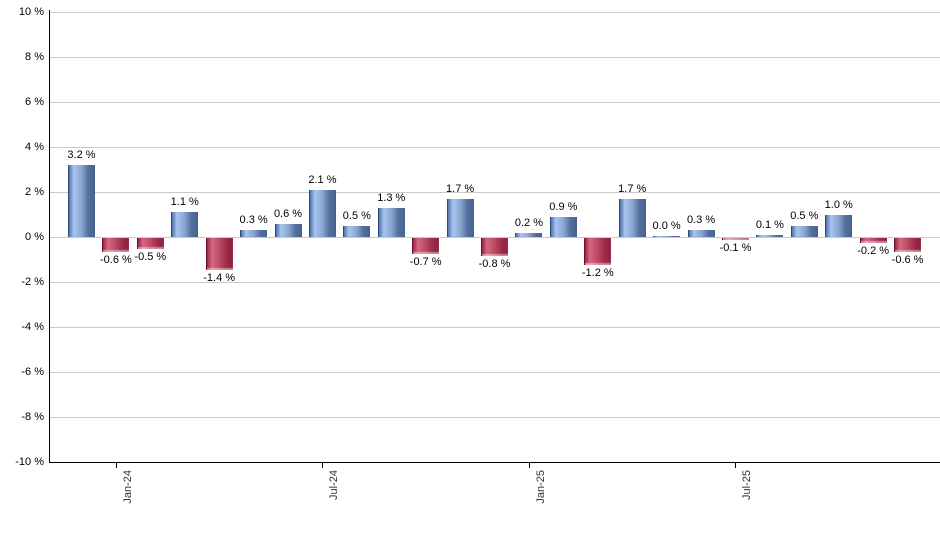 The width and height of the screenshot is (940, 550). What do you see at coordinates (391, 197) in the screenshot?
I see `bar-value-label: 1.3 %` at bounding box center [391, 197].